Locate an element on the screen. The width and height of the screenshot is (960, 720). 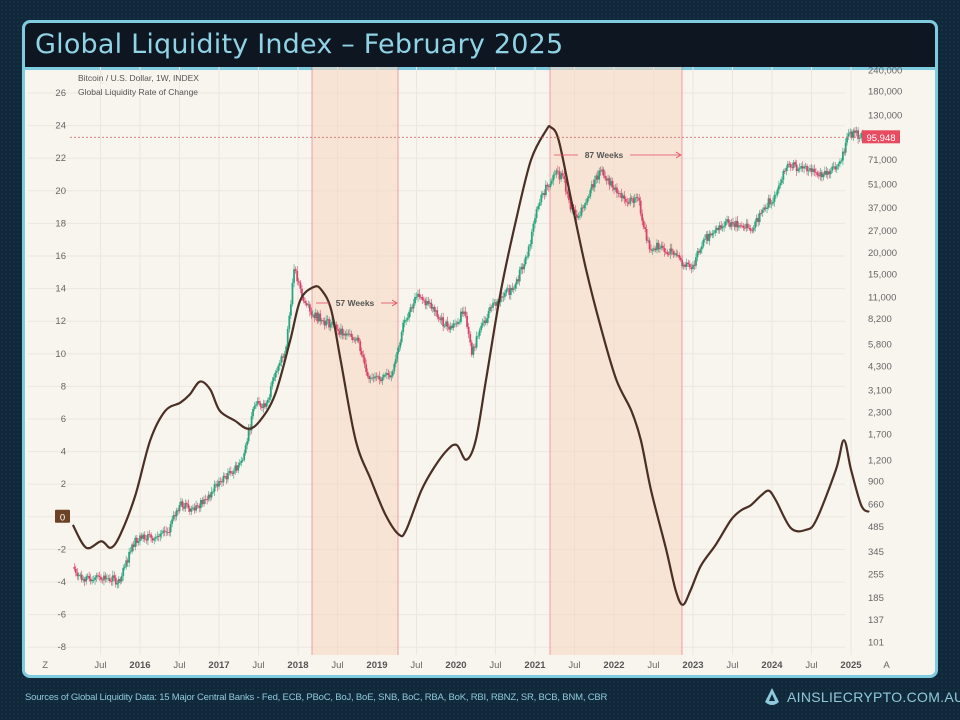
x-tick-label: 2021 is located at coordinates (535, 665).